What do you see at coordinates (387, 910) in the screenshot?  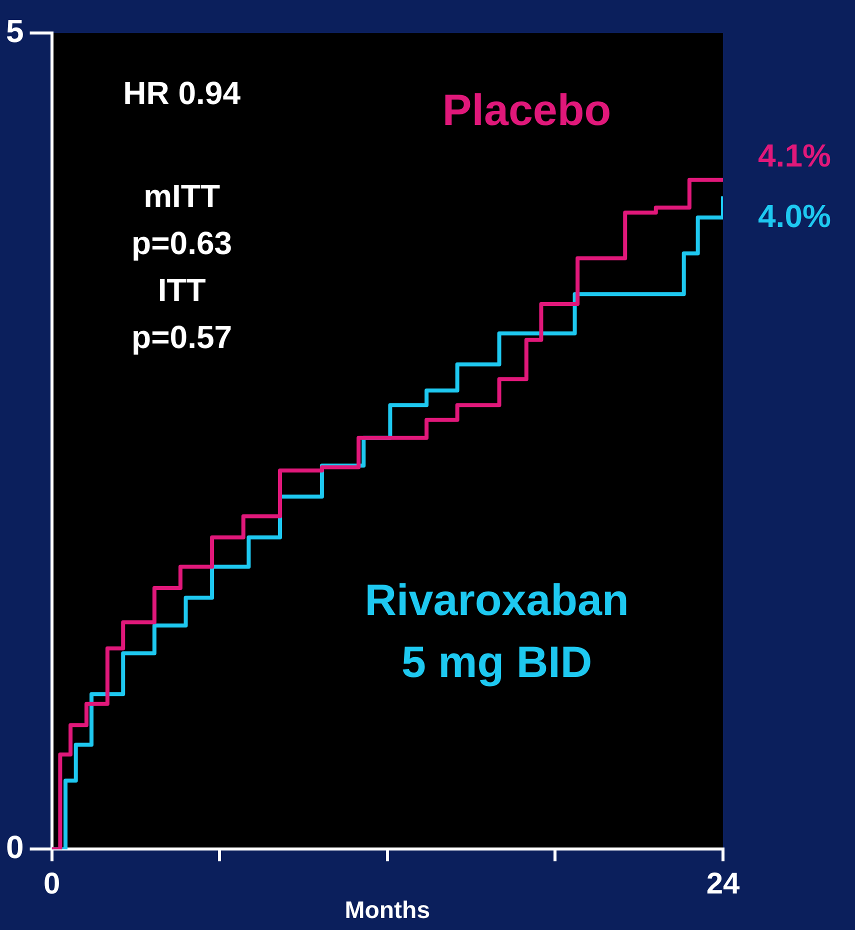 I see `x-axis-title: Months` at bounding box center [387, 910].